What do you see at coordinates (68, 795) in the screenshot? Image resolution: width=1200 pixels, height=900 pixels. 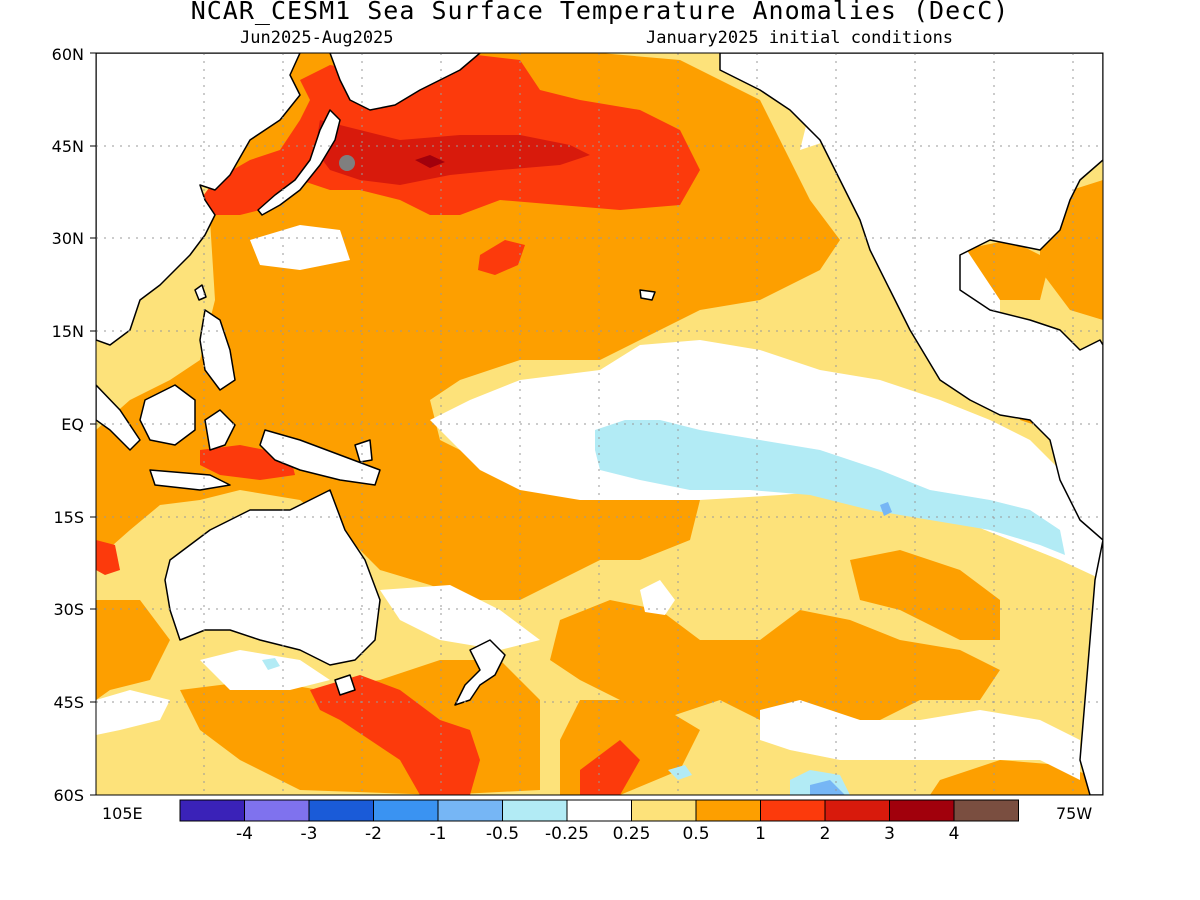 I see `lat-label-60s: 60S` at bounding box center [68, 795].